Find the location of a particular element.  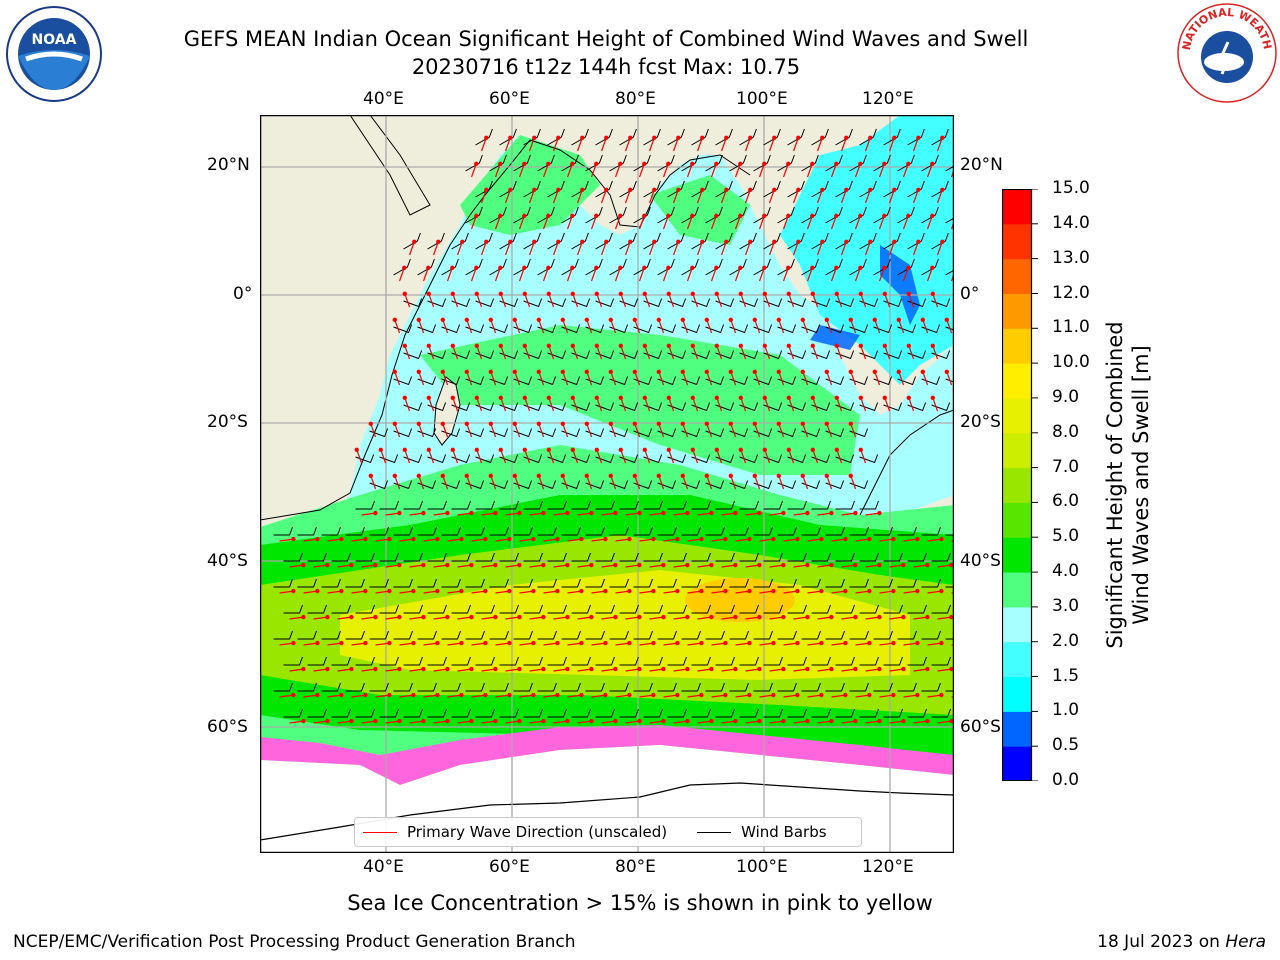

right-lat-label-0: 0° is located at coordinates (970, 294).